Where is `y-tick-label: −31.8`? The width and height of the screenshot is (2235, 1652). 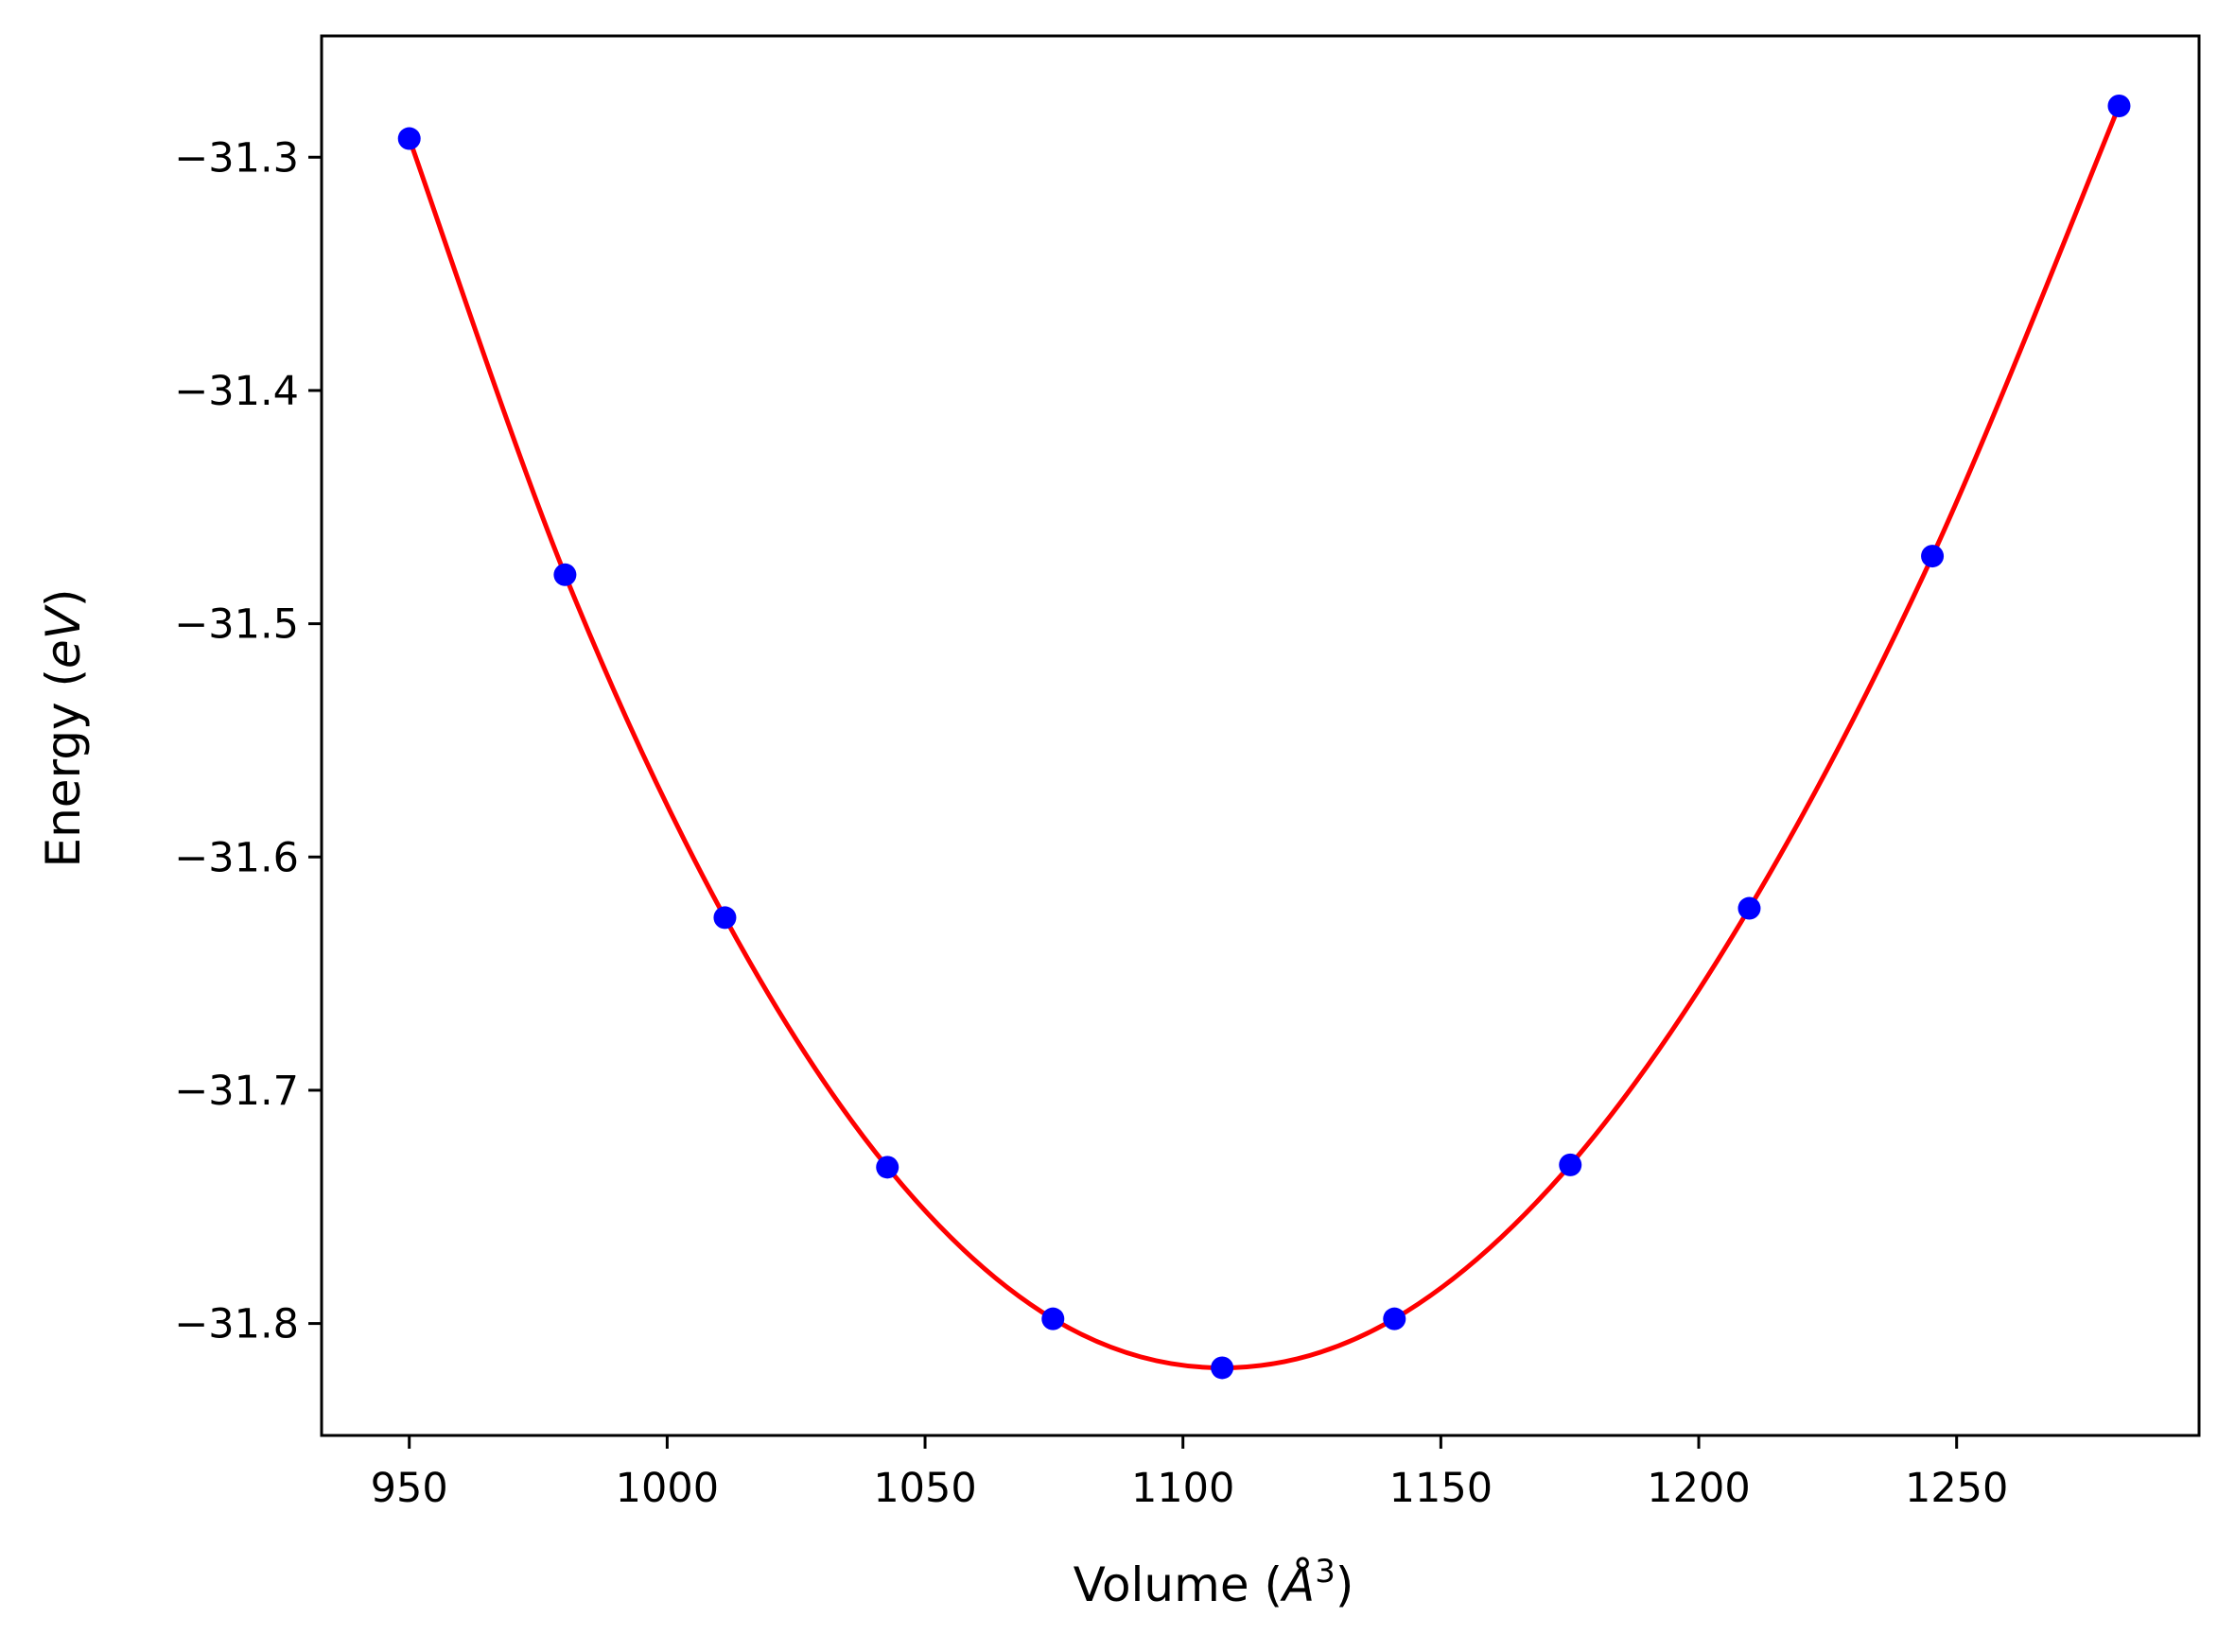 y-tick-label: −31.8 is located at coordinates (236, 1325).